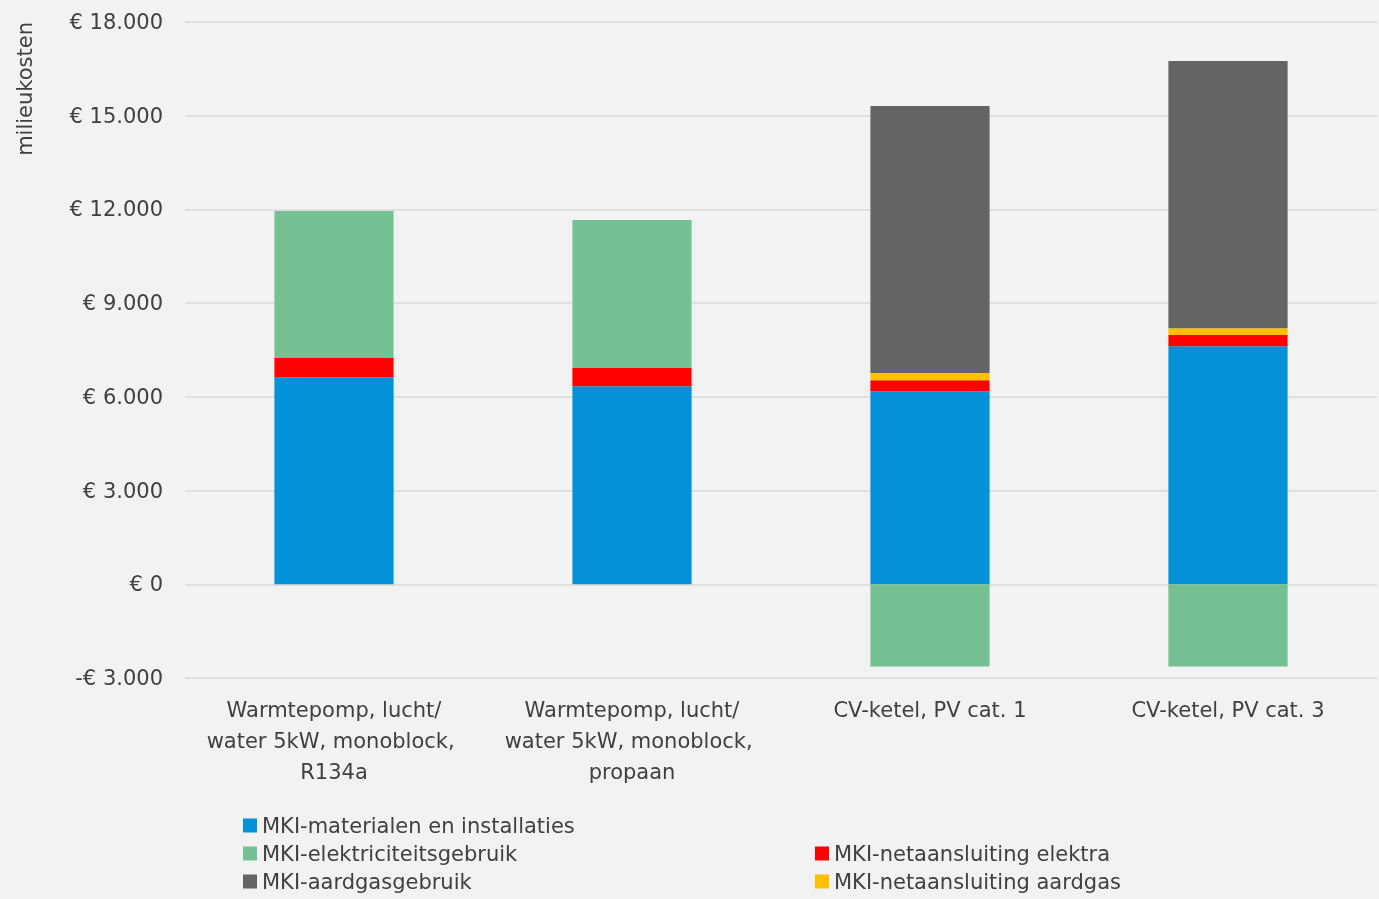 The image size is (1379, 899). I want to click on y-tick-label: € 9.000, so click(122, 303).